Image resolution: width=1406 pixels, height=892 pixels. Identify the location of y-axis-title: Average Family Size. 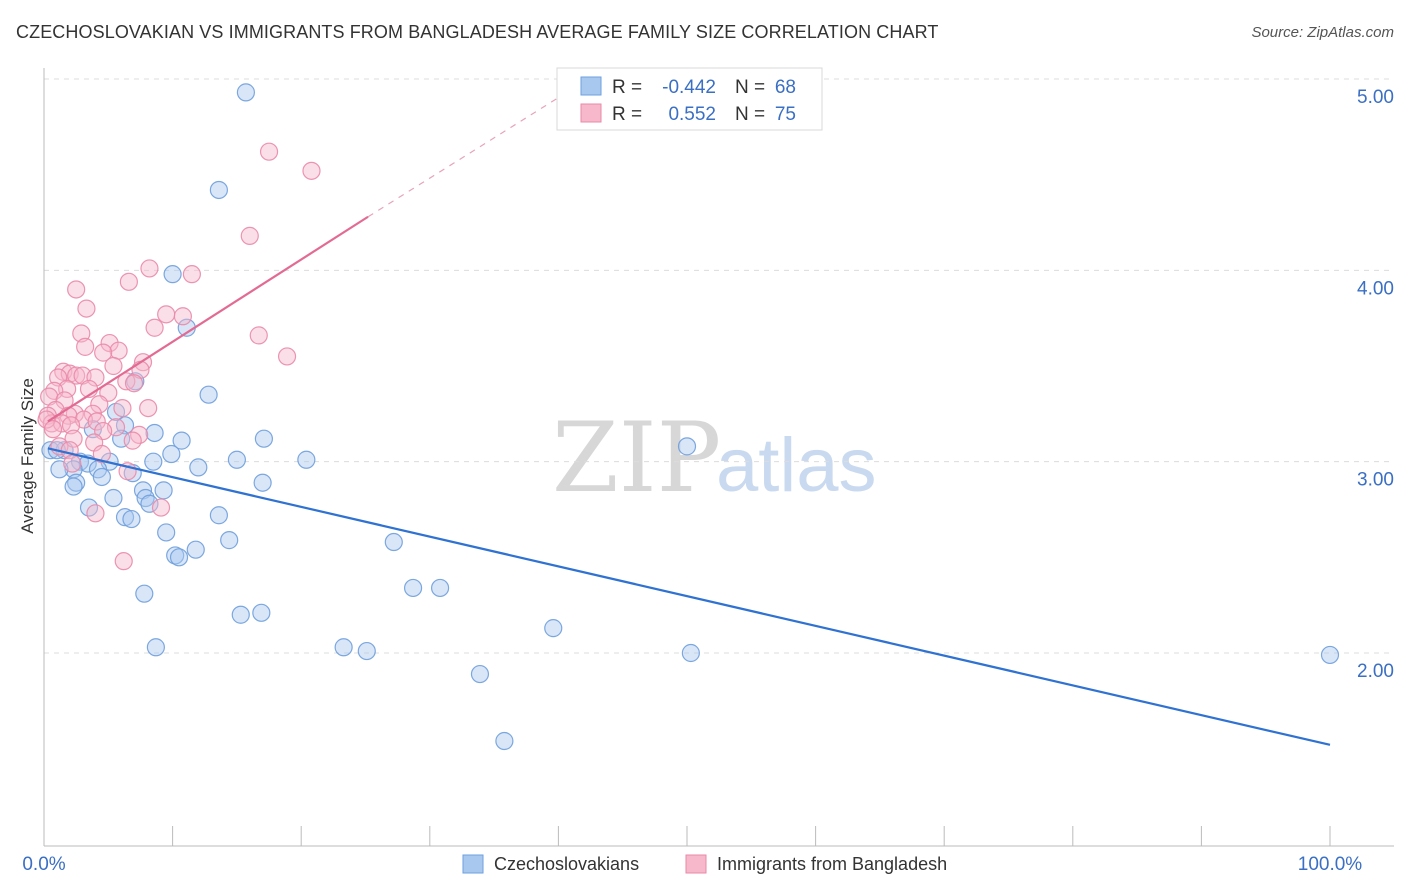
(27, 456).